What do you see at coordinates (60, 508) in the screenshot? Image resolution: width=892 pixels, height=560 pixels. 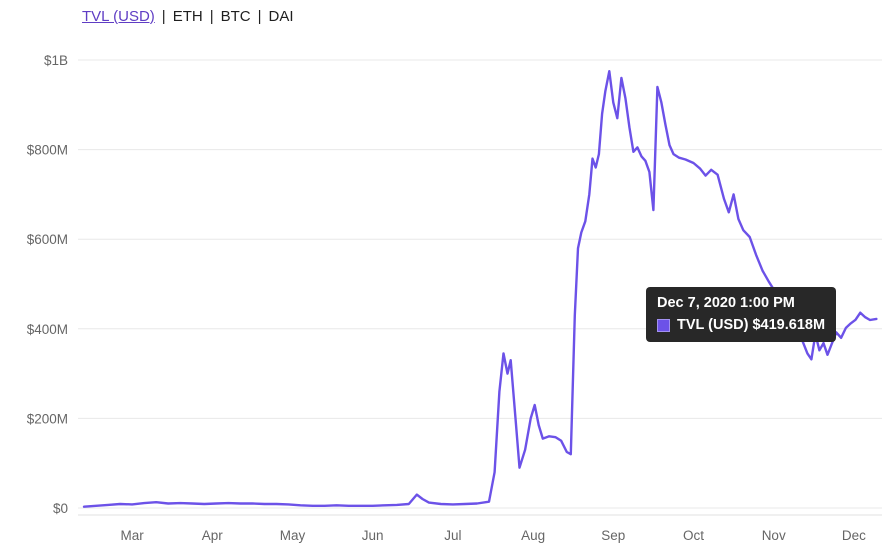 I see `y-axis-label: $0` at bounding box center [60, 508].